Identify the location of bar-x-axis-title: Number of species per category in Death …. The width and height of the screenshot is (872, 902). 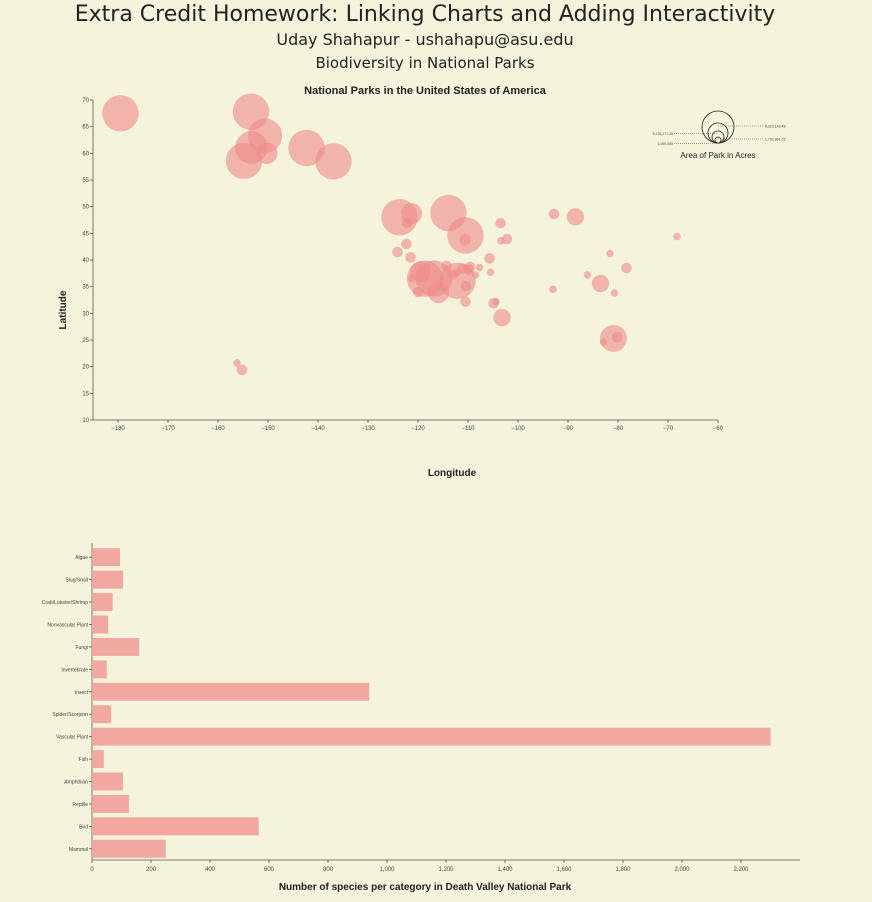
(425, 887).